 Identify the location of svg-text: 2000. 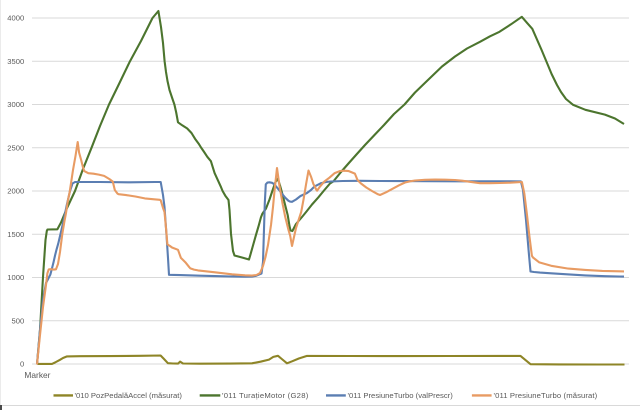
(15, 191).